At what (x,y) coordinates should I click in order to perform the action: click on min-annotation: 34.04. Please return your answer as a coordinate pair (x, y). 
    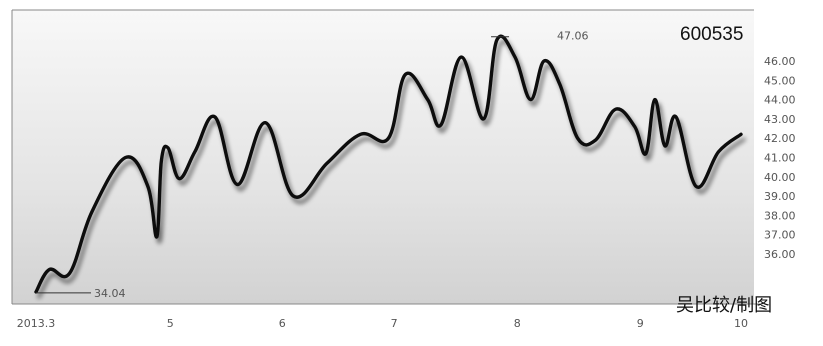
    Looking at the image, I should click on (81, 293).